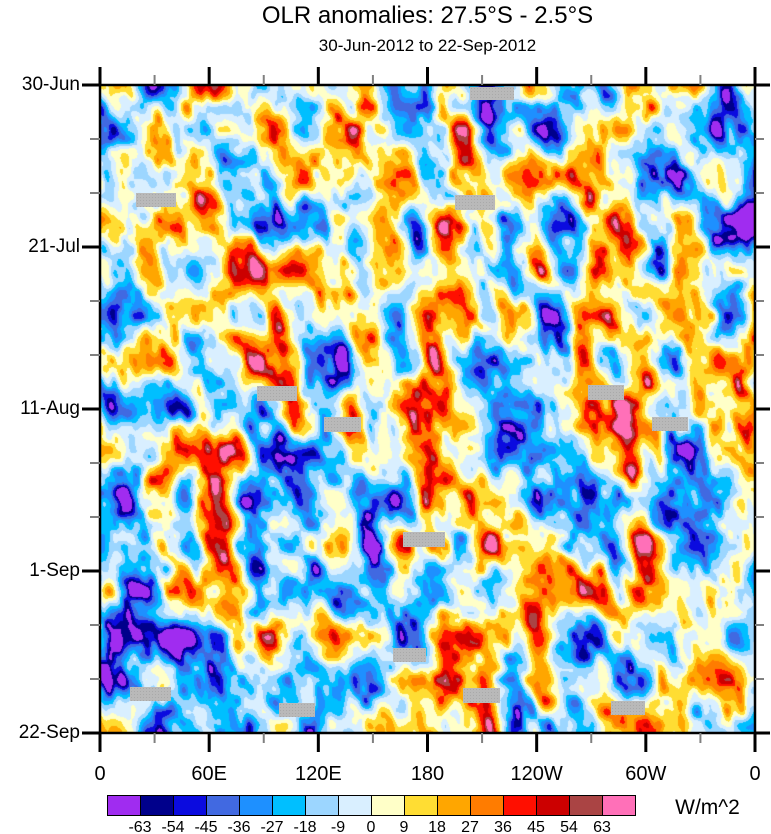 The width and height of the screenshot is (771, 834). What do you see at coordinates (318, 774) in the screenshot?
I see `x-axis-tick-label: 120E` at bounding box center [318, 774].